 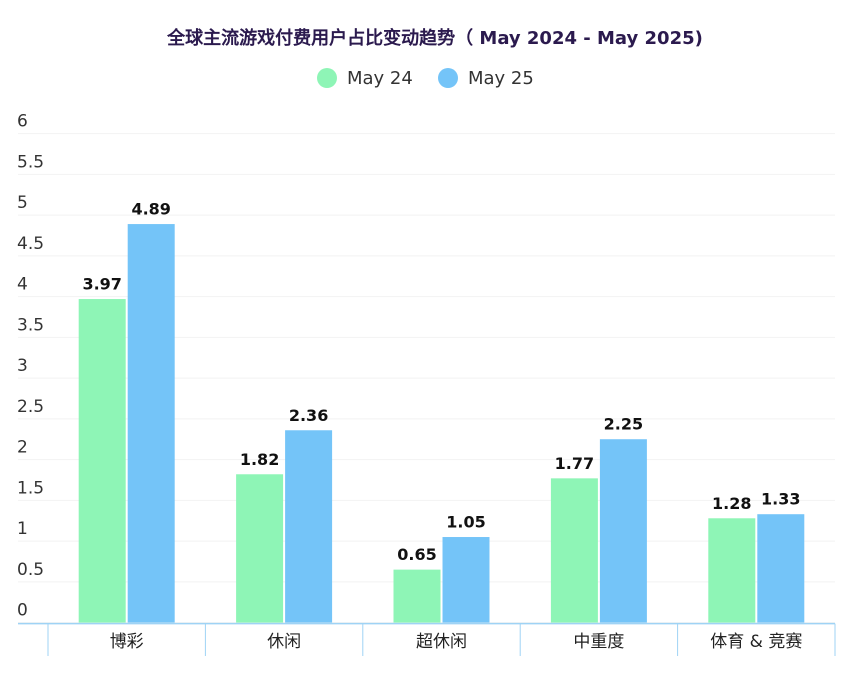 What do you see at coordinates (22, 529) in the screenshot?
I see `y-tick-label: 1` at bounding box center [22, 529].